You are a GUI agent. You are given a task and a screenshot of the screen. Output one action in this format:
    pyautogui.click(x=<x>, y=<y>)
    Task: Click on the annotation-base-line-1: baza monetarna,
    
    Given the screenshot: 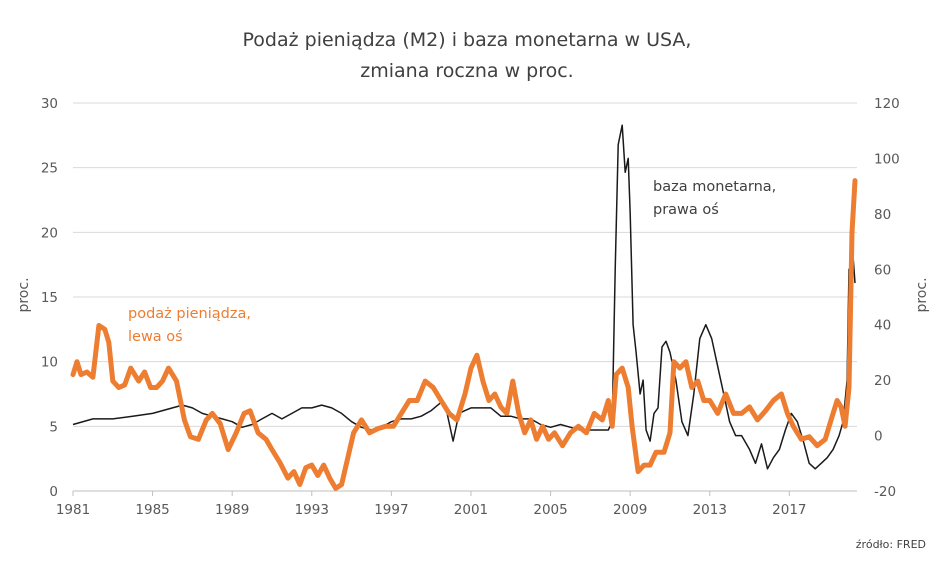 What is the action you would take?
    pyautogui.click(x=714, y=187)
    